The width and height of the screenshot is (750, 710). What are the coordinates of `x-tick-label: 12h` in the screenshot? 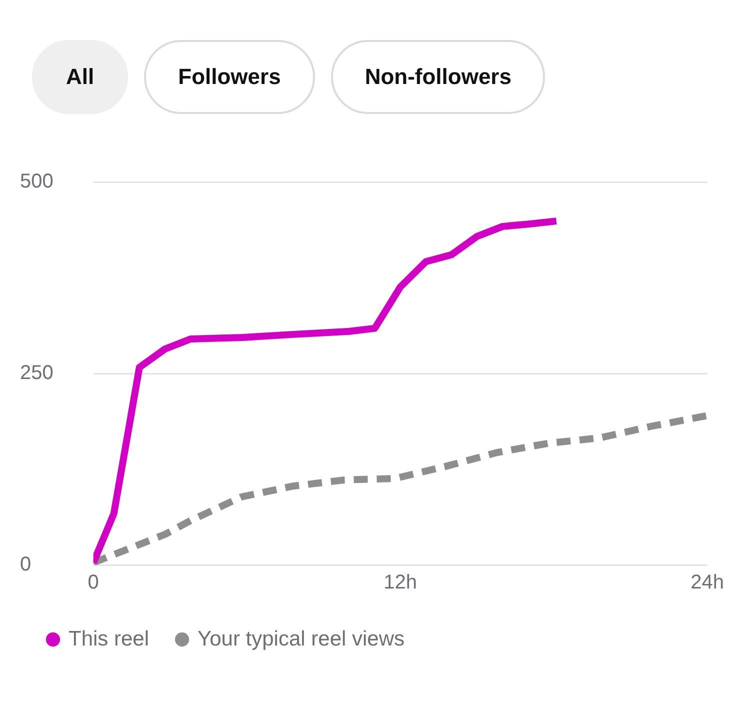 It's located at (401, 583).